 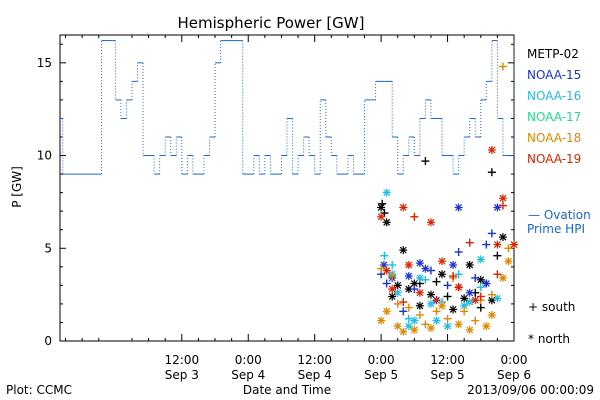 What do you see at coordinates (182, 360) in the screenshot?
I see `x-tick-label-time: 12:00` at bounding box center [182, 360].